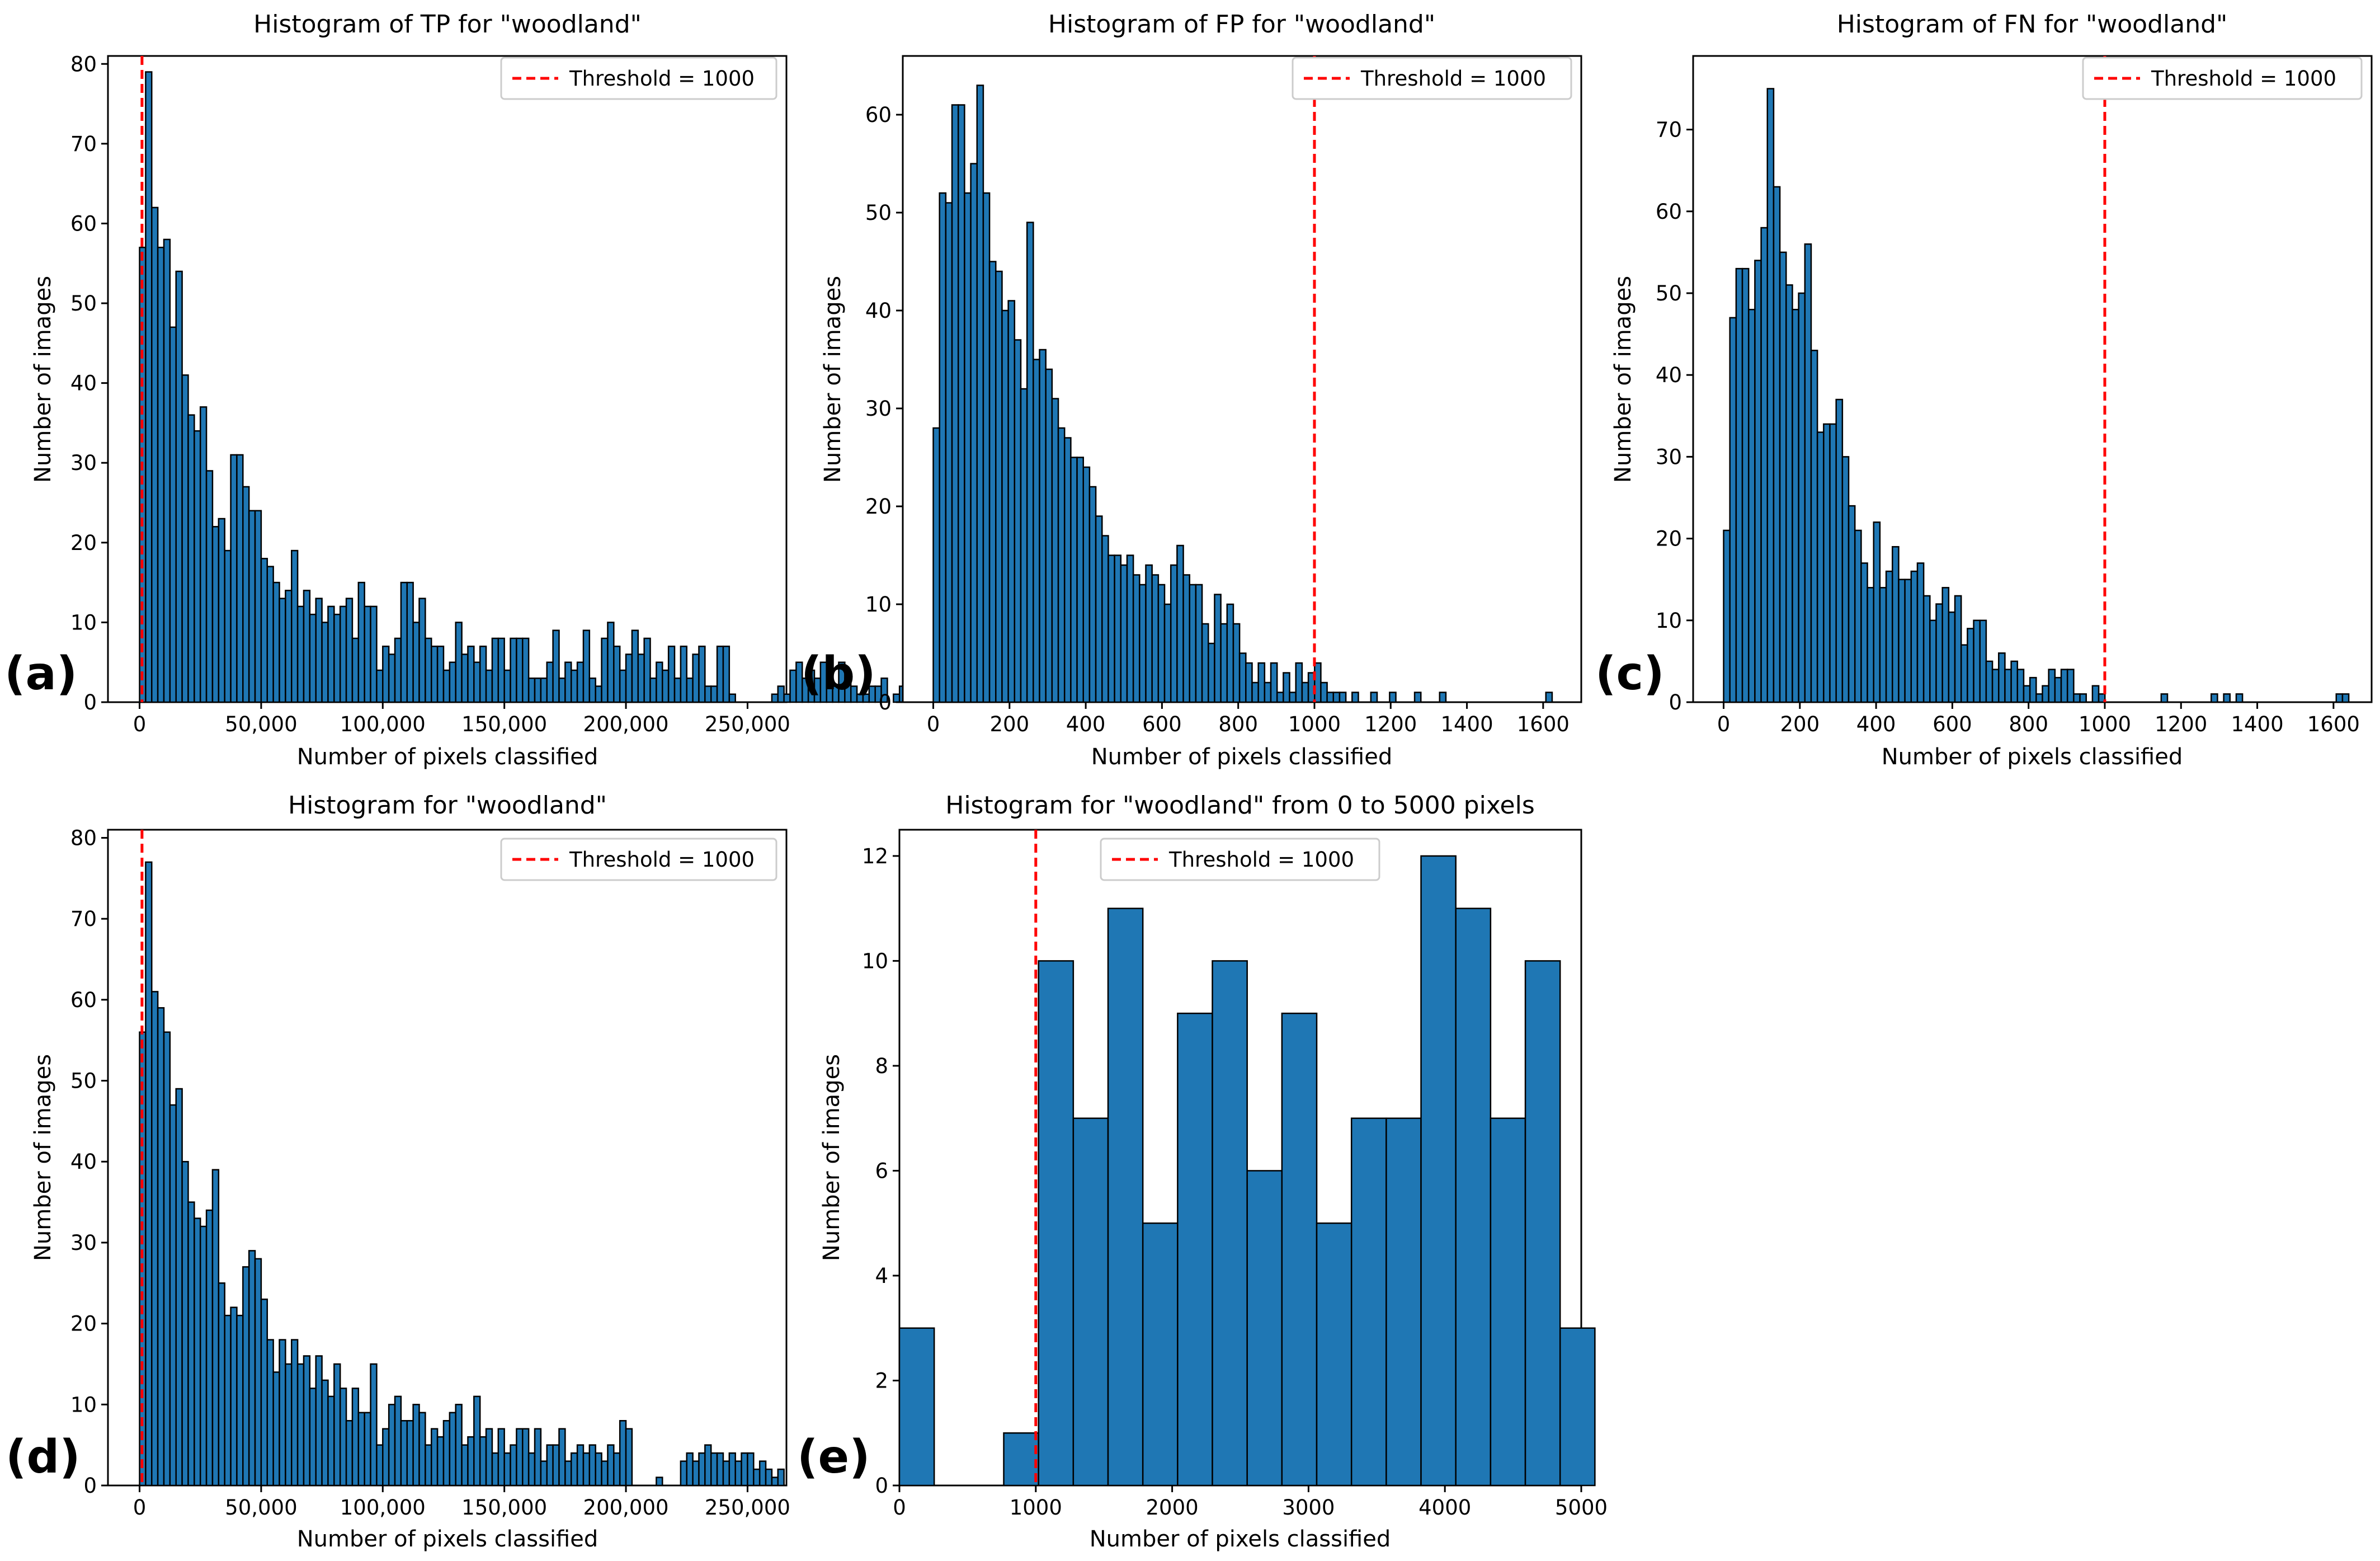 Image resolution: width=2380 pixels, height=1561 pixels. Describe the element at coordinates (626, 724) in the screenshot. I see `x-tick-label: 200,000` at that location.